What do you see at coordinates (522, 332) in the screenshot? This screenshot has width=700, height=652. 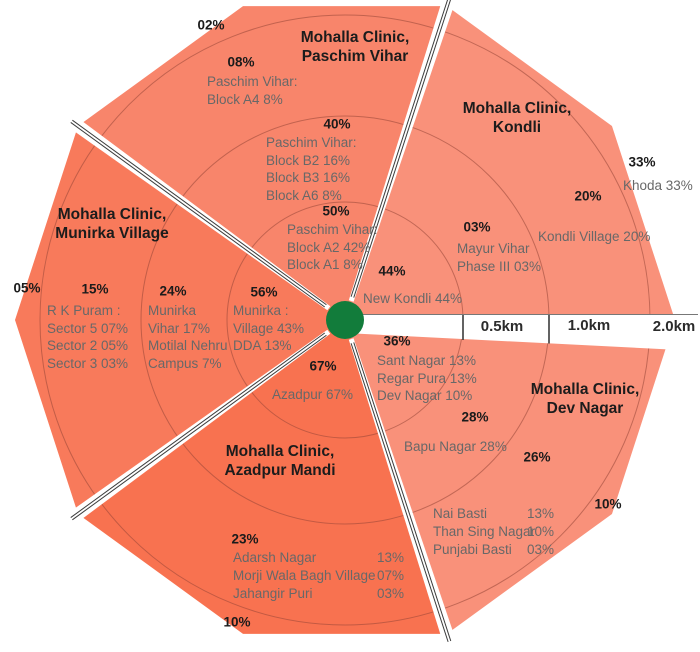 I see `scale-band` at bounding box center [522, 332].